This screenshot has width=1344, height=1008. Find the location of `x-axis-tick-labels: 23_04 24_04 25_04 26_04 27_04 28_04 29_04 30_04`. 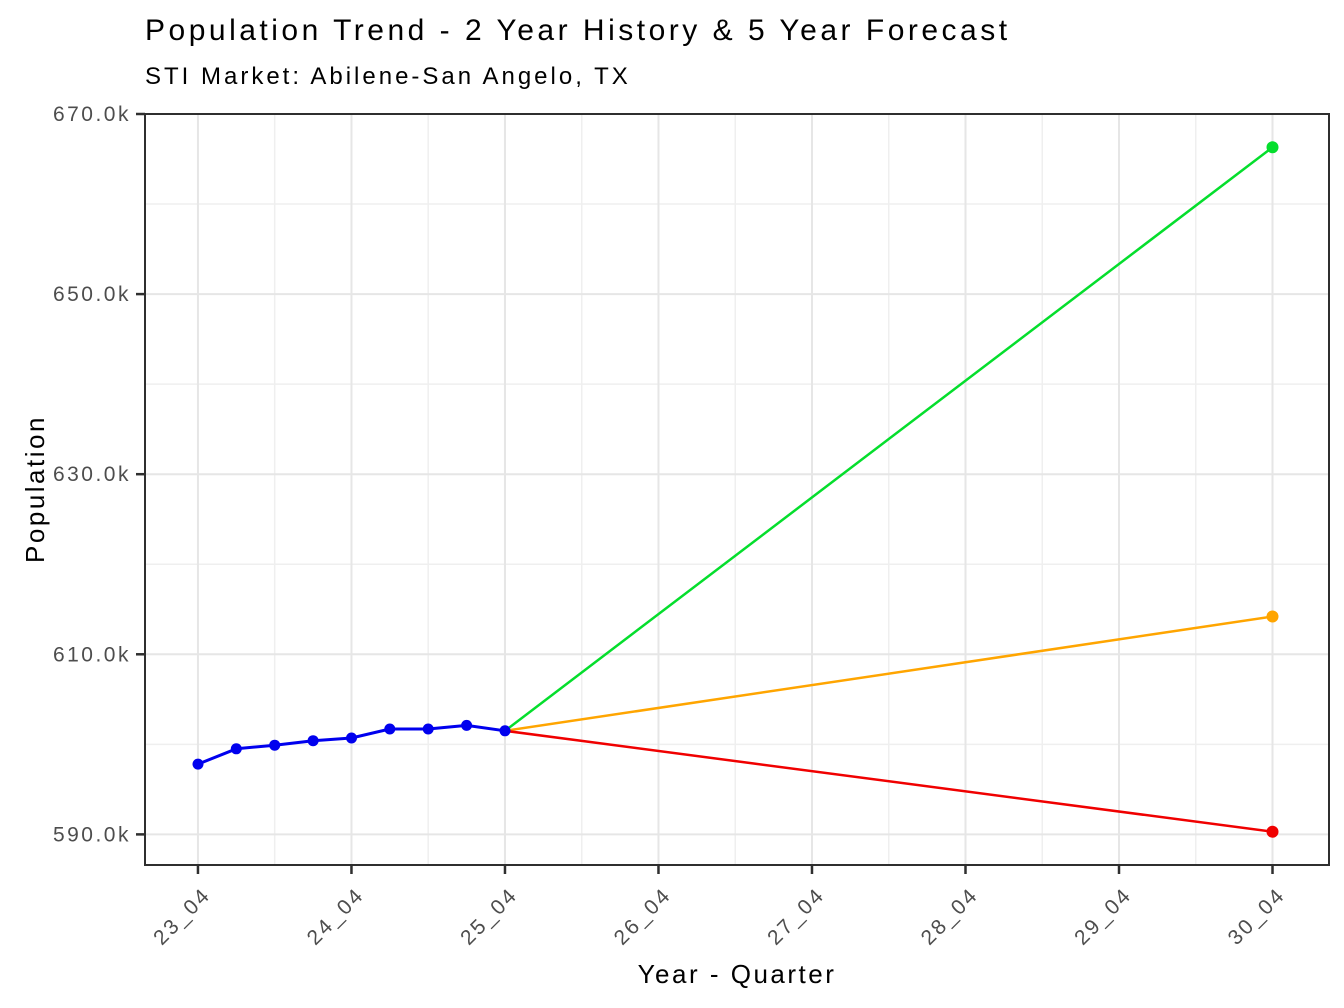

x-axis-tick-labels: 23_04 24_04 25_04 26_04 27_04 28_04 29_04 30_04 is located at coordinates (719, 916).